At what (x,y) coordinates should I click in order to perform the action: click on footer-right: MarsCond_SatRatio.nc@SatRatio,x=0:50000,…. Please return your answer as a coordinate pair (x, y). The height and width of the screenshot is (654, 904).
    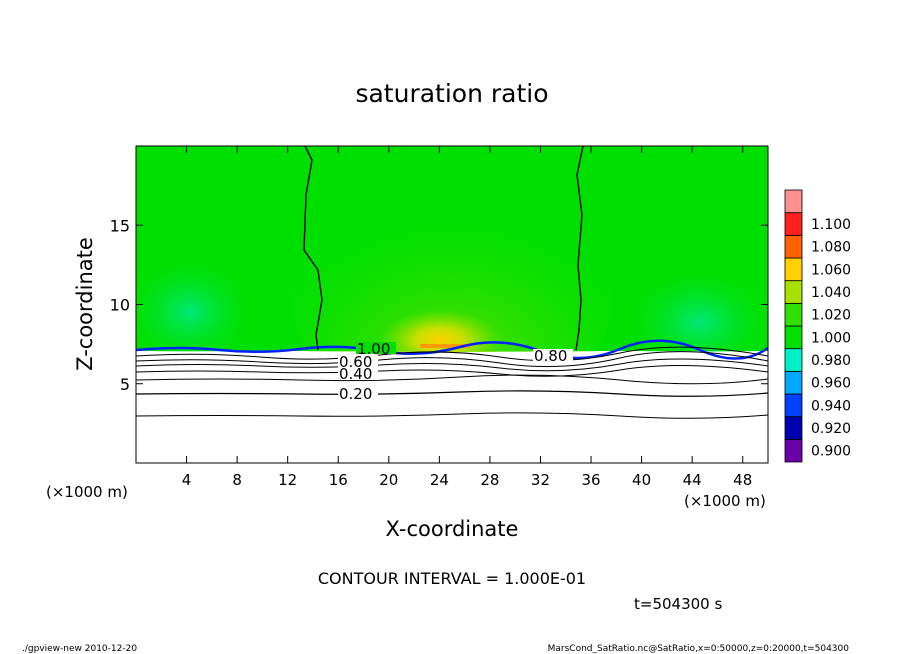
    Looking at the image, I should click on (699, 649).